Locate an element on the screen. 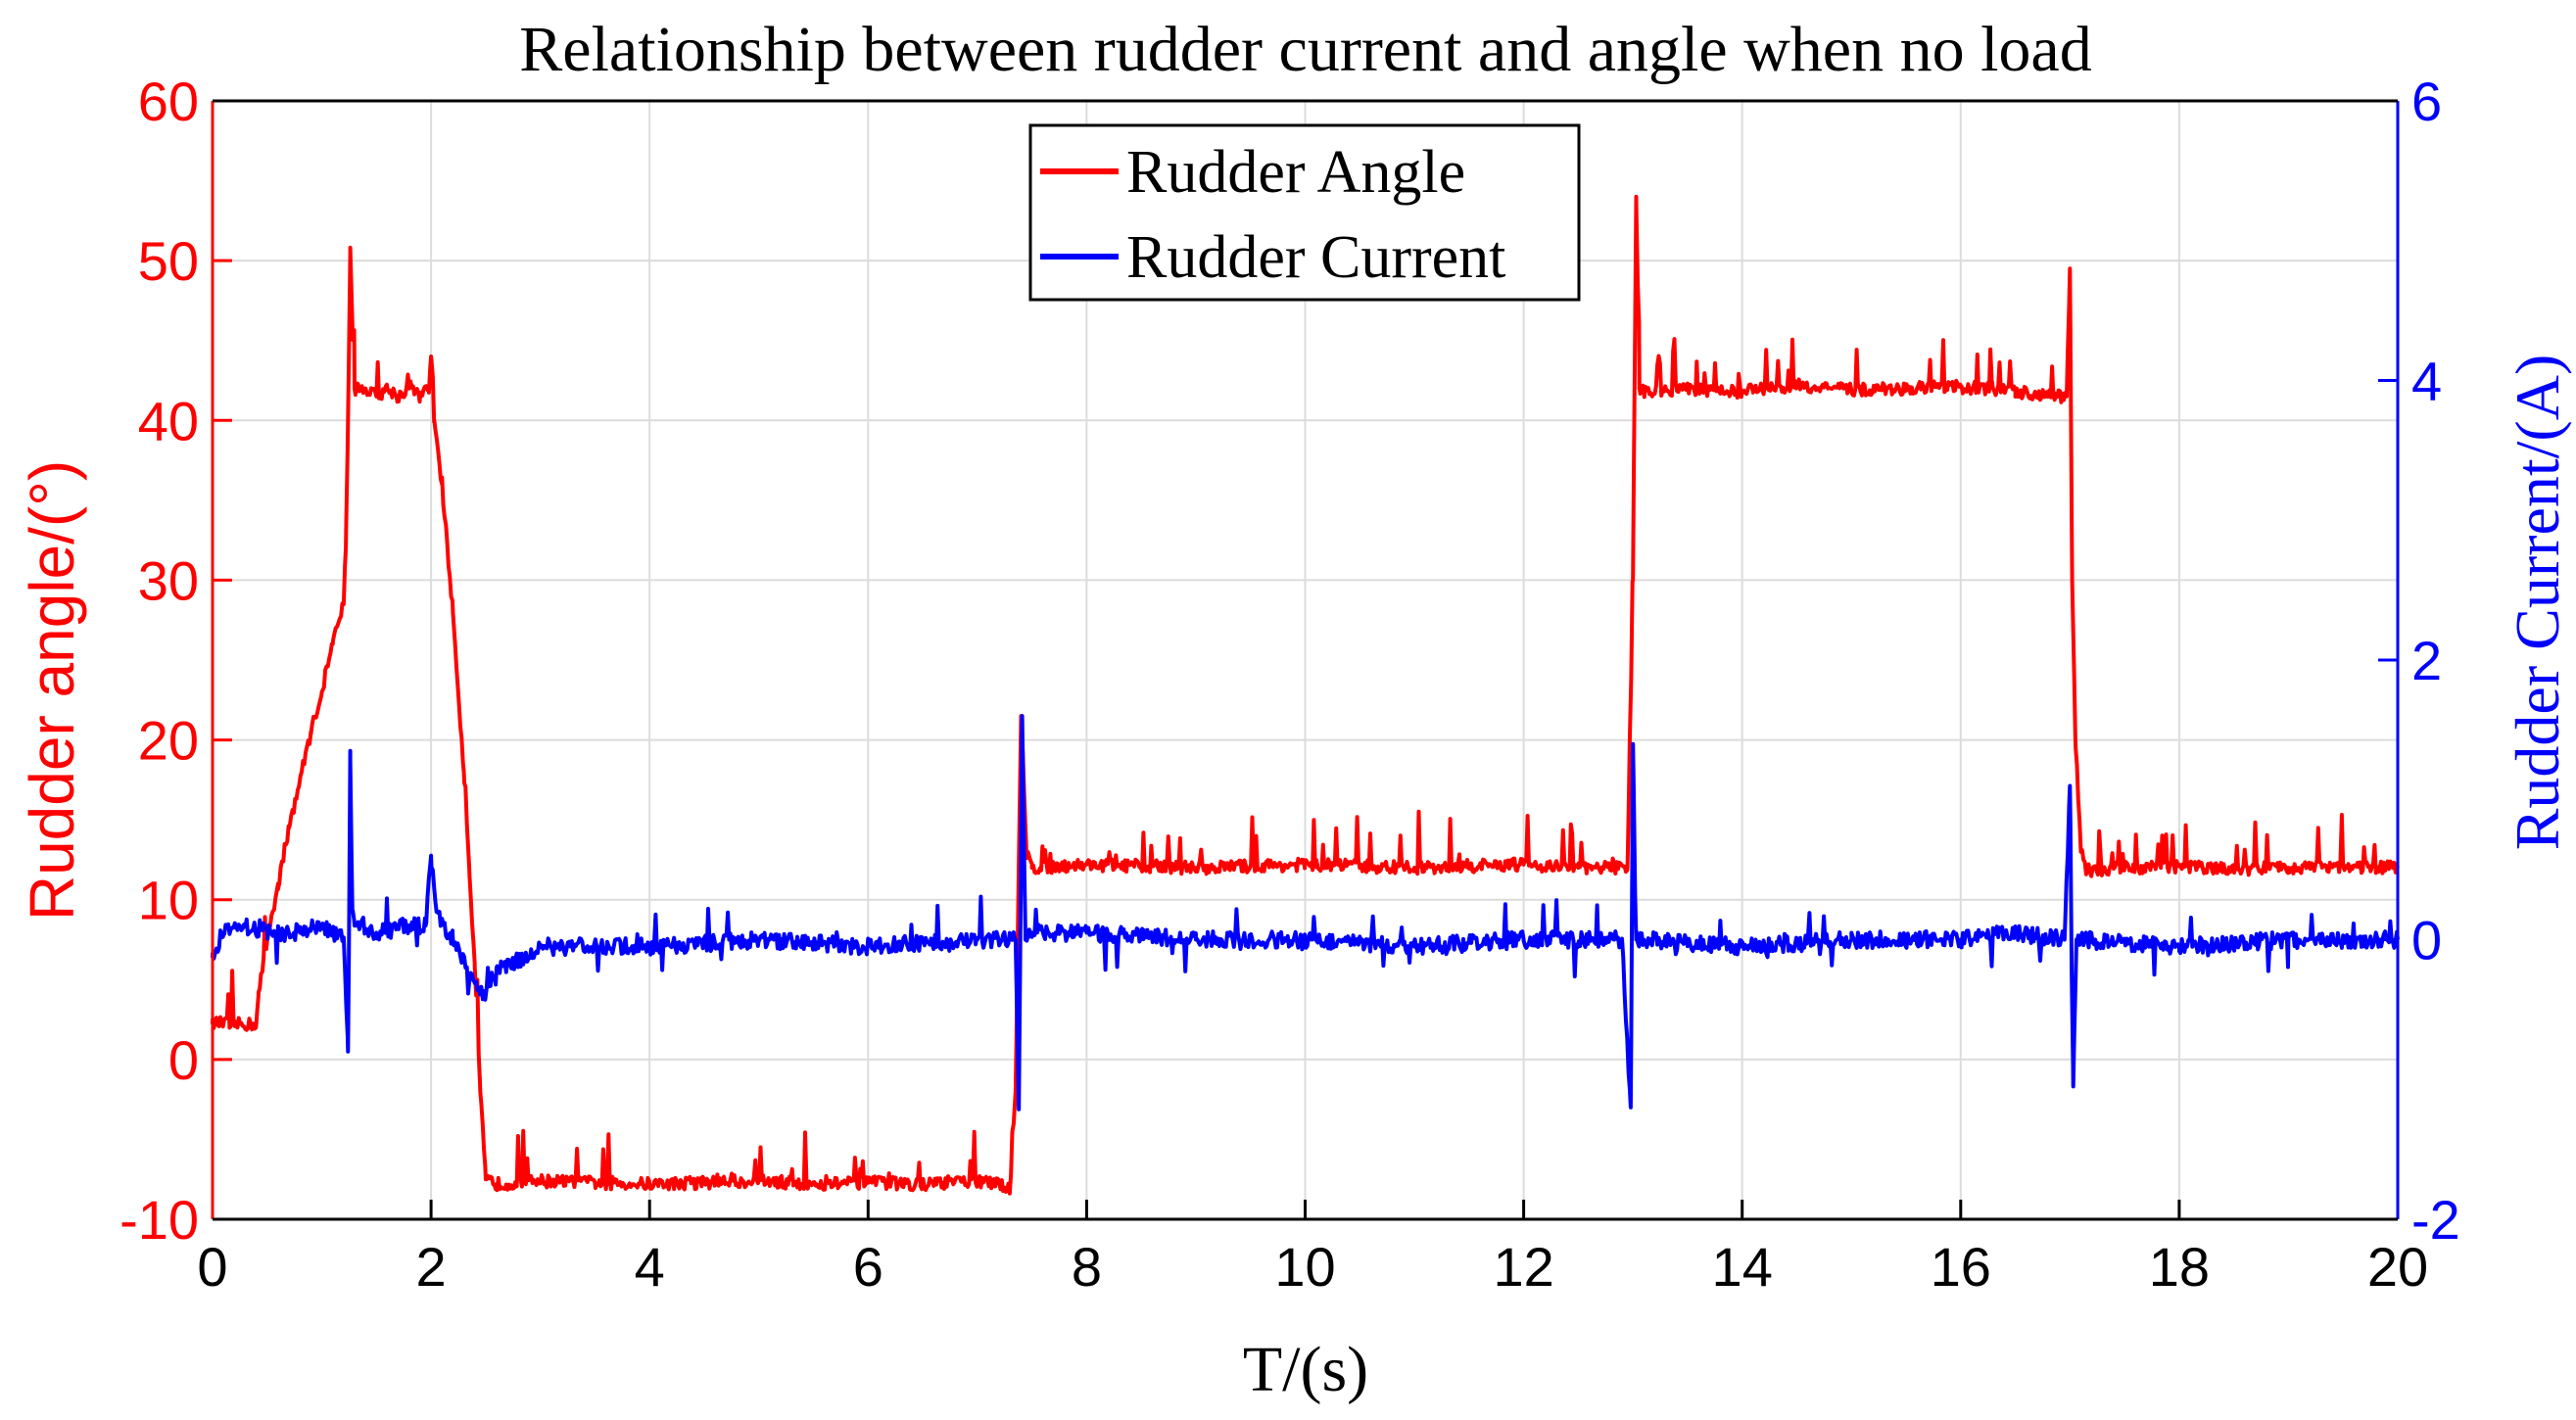 The image size is (2576, 1420). y-left-tick-label: 10 is located at coordinates (169, 900).